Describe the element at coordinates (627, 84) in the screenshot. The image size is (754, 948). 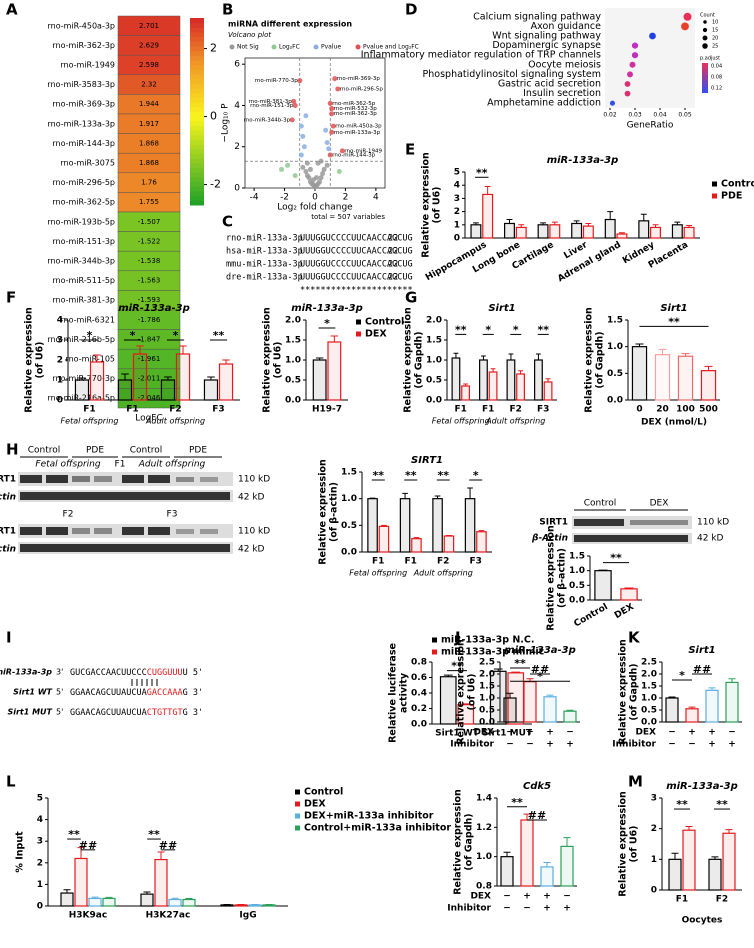
I see `dot` at that location.